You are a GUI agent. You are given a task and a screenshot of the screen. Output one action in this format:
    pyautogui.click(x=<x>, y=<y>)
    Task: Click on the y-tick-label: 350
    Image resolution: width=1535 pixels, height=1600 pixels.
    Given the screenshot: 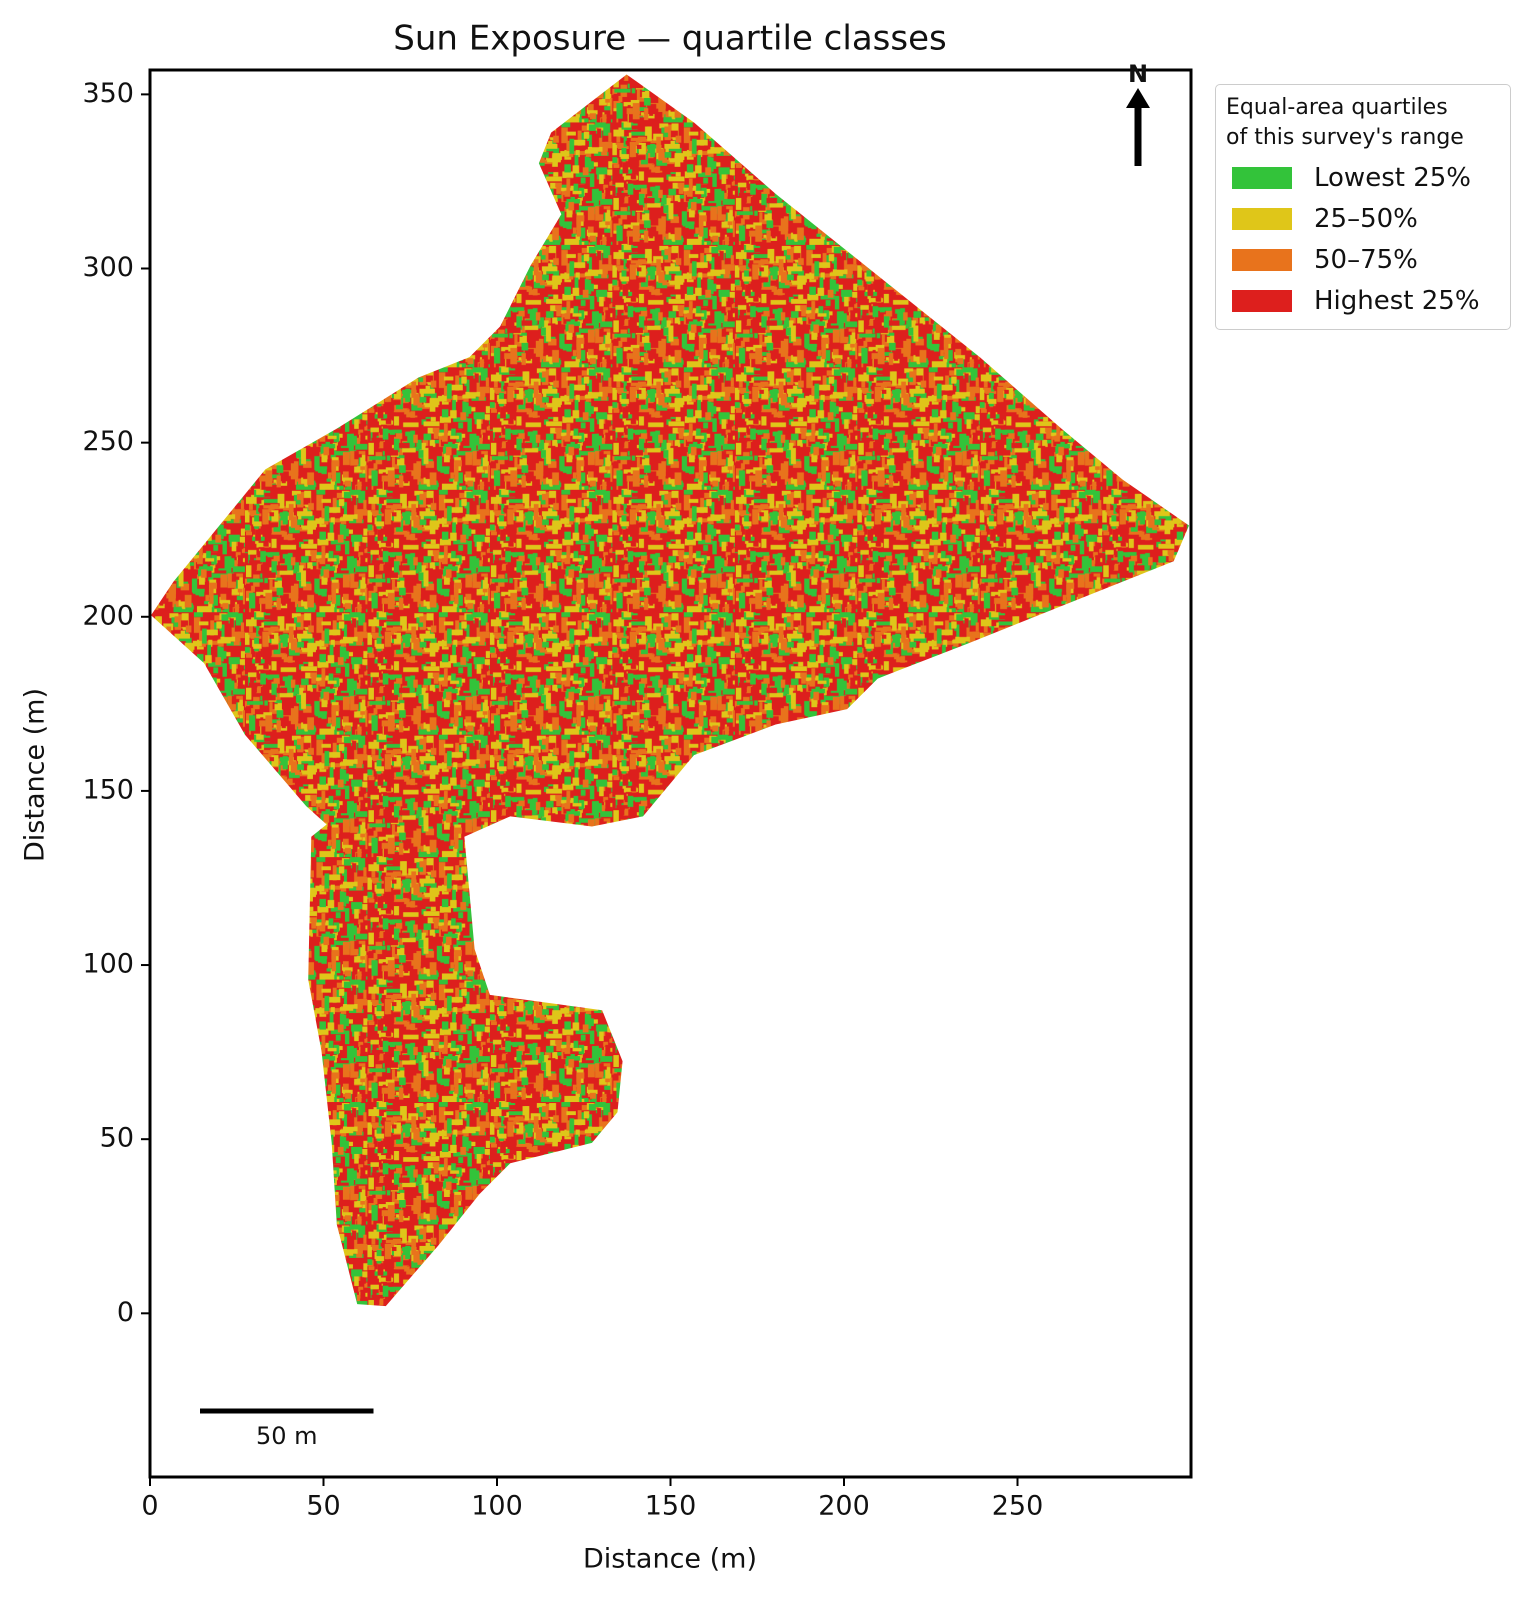 What is the action you would take?
    pyautogui.click(x=108, y=93)
    